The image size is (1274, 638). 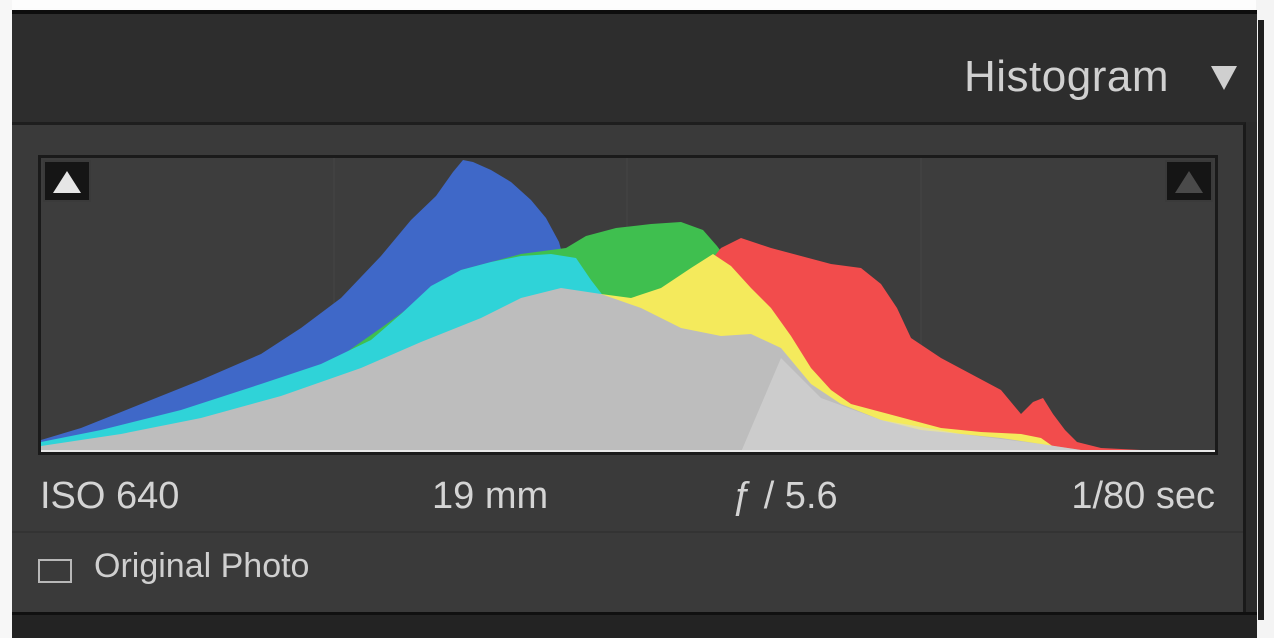 I want to click on divider, so click(x=627, y=532).